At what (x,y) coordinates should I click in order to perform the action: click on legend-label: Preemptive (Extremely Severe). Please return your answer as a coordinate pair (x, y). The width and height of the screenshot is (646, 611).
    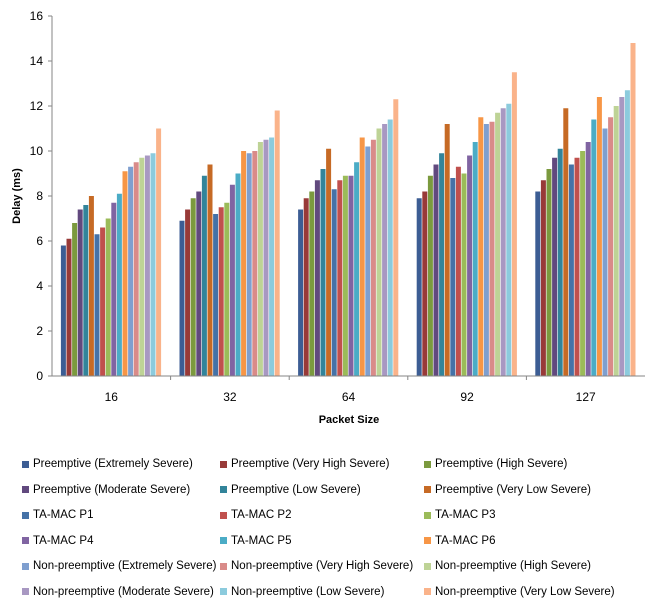
    Looking at the image, I should click on (113, 464).